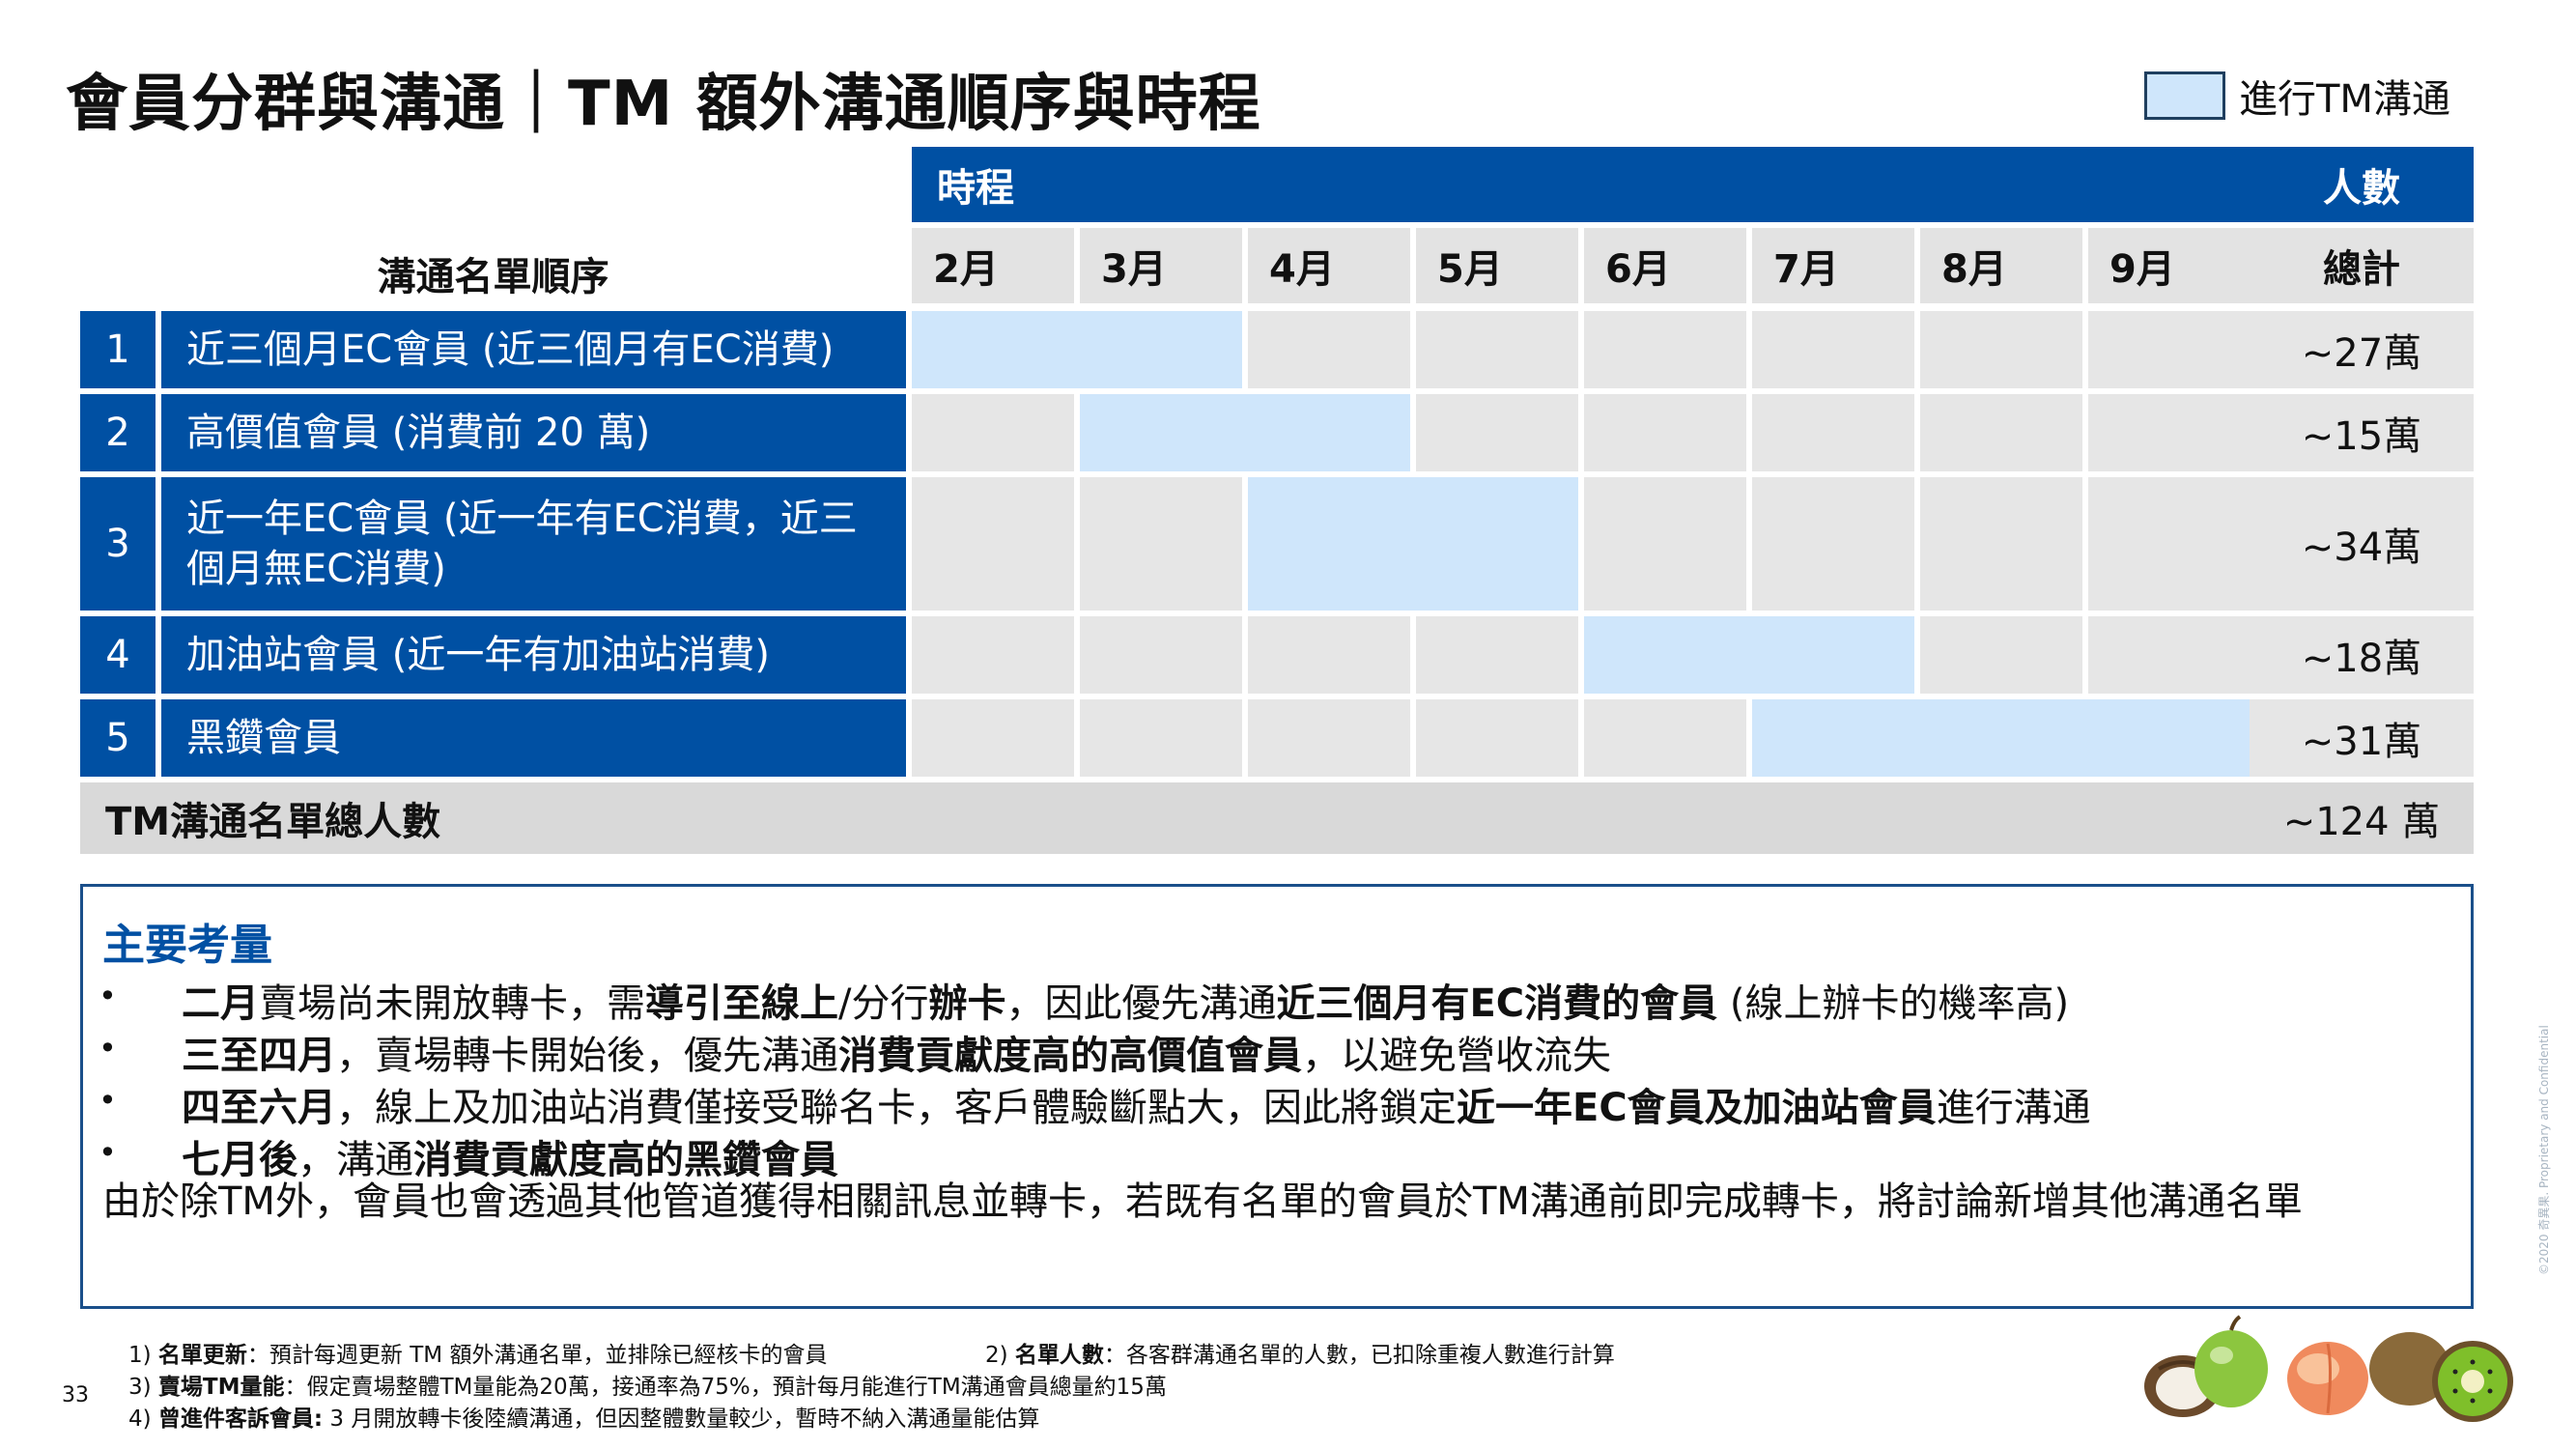  I want to click on bullet-segment: 消費貢獻度高的黑鑽會員, so click(625, 1160).